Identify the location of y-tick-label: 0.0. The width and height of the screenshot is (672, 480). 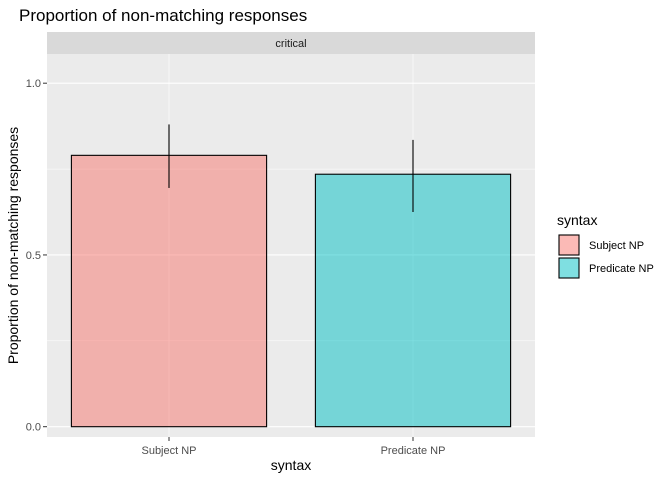
(33, 428).